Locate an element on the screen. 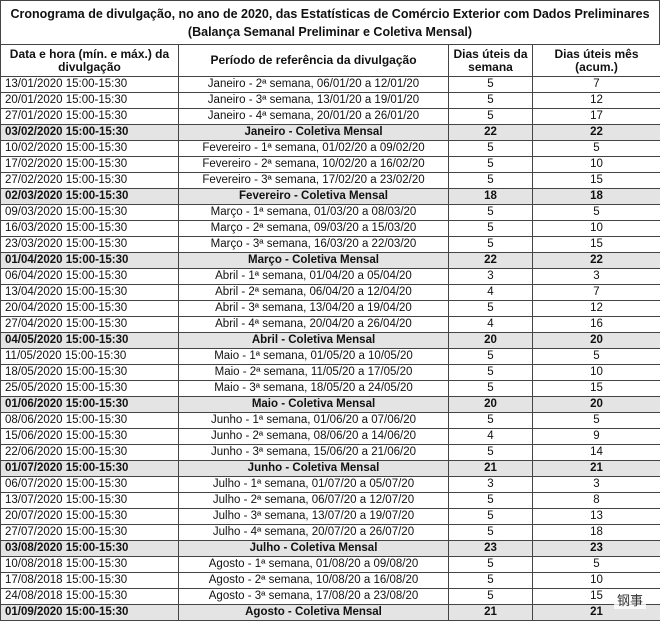  table-cell: 15/06/2020 15:00-15:30 is located at coordinates (89, 436).